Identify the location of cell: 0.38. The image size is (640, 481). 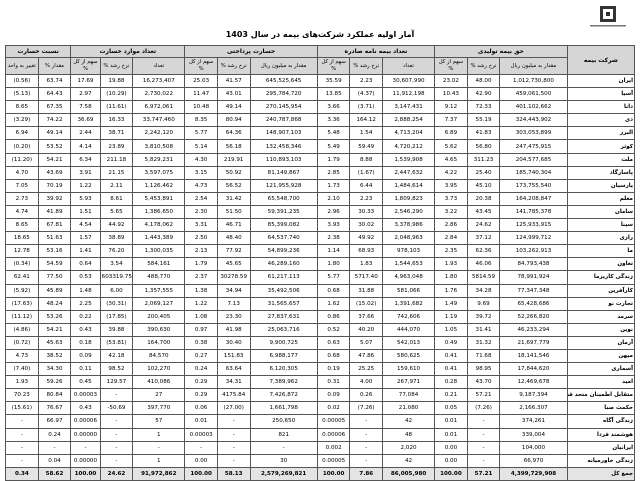
(201, 342).